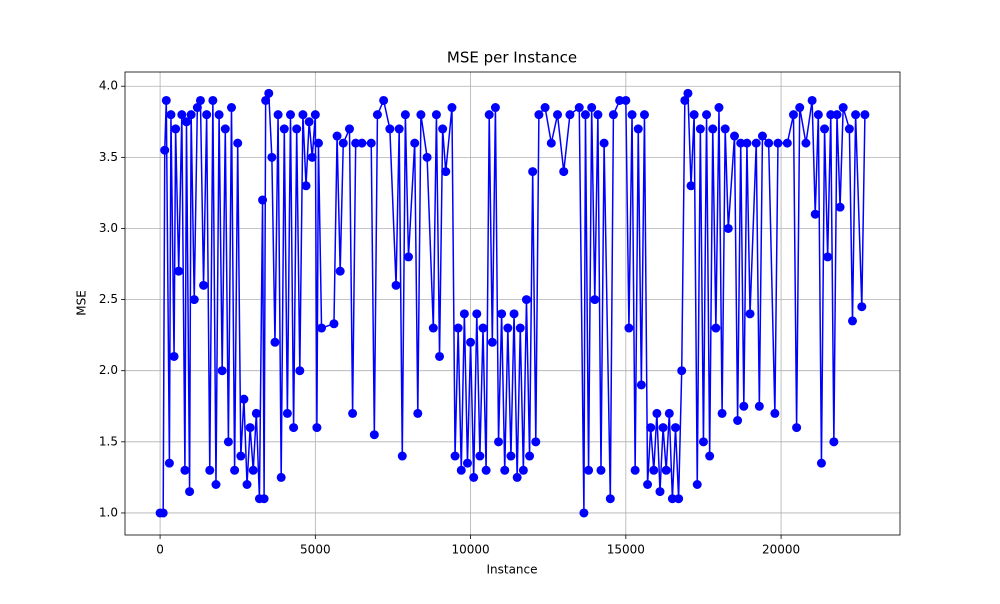  Describe the element at coordinates (108, 86) in the screenshot. I see `y-tick-label: 4.0` at that location.